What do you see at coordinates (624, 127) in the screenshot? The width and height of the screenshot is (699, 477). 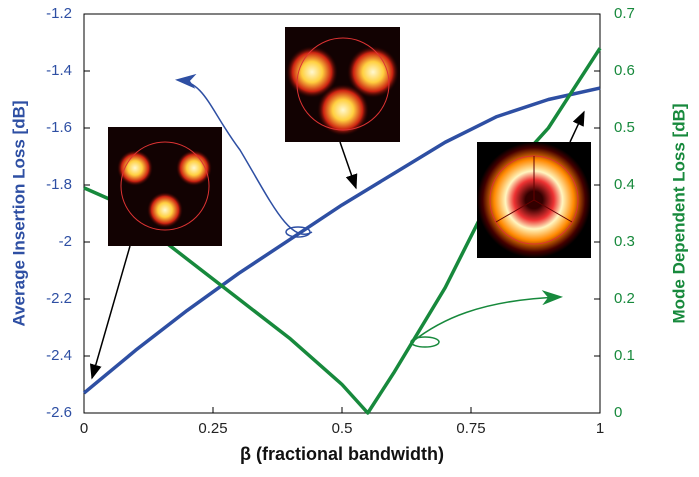 I see `y2-tick-label: 0.5` at bounding box center [624, 127].